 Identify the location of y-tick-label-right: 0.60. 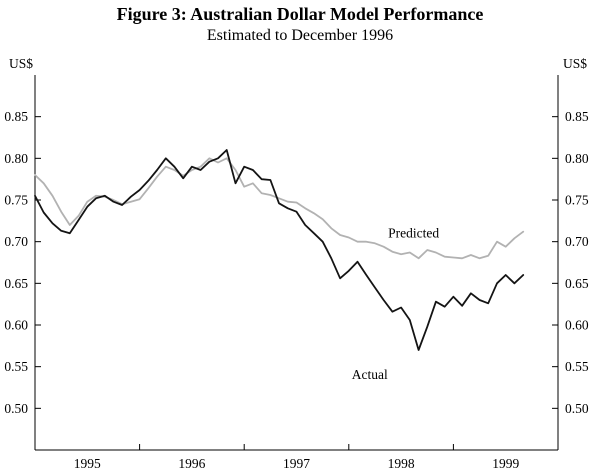
(577, 325).